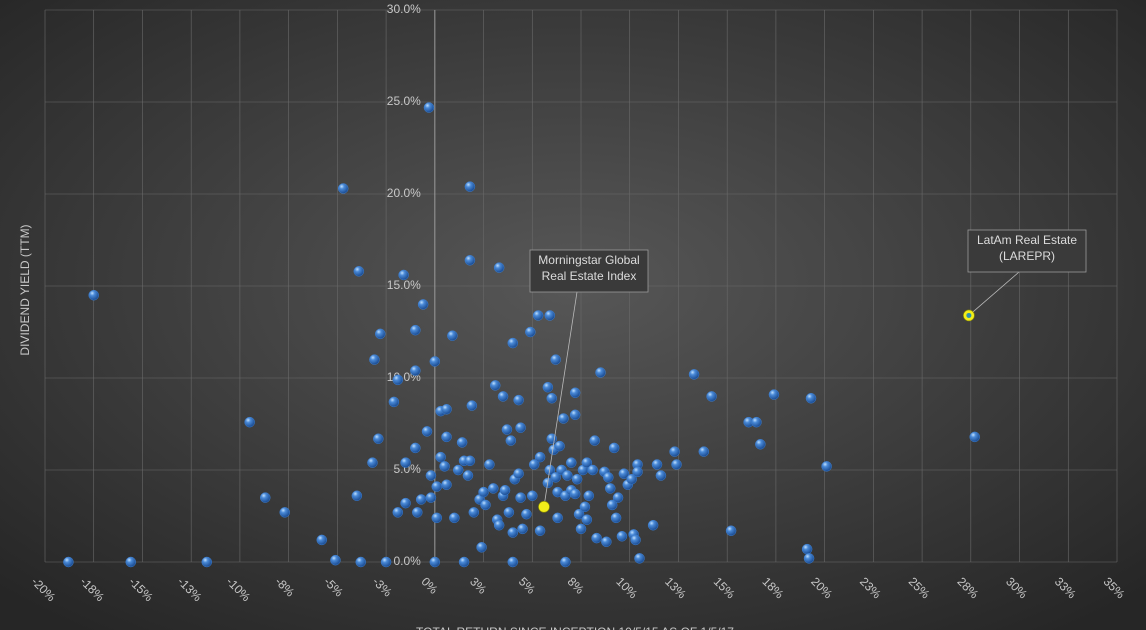  What do you see at coordinates (1027, 256) in the screenshot?
I see `annotation-text: (LAREPR)` at bounding box center [1027, 256].